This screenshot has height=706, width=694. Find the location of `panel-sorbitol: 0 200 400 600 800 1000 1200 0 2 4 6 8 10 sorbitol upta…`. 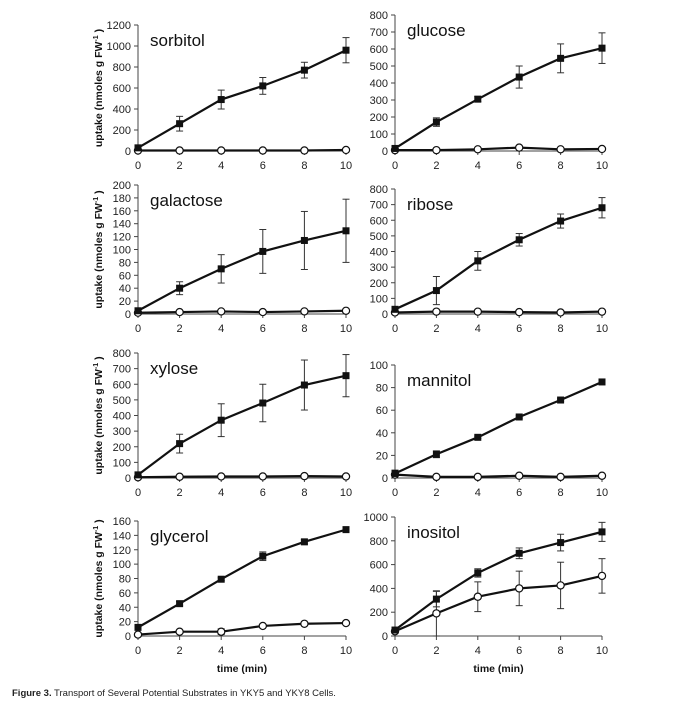

panel-sorbitol: 0 200 400 600 800 1000 1200 0 2 4 6 8 10 sorbitol upta… is located at coordinates (222, 96).